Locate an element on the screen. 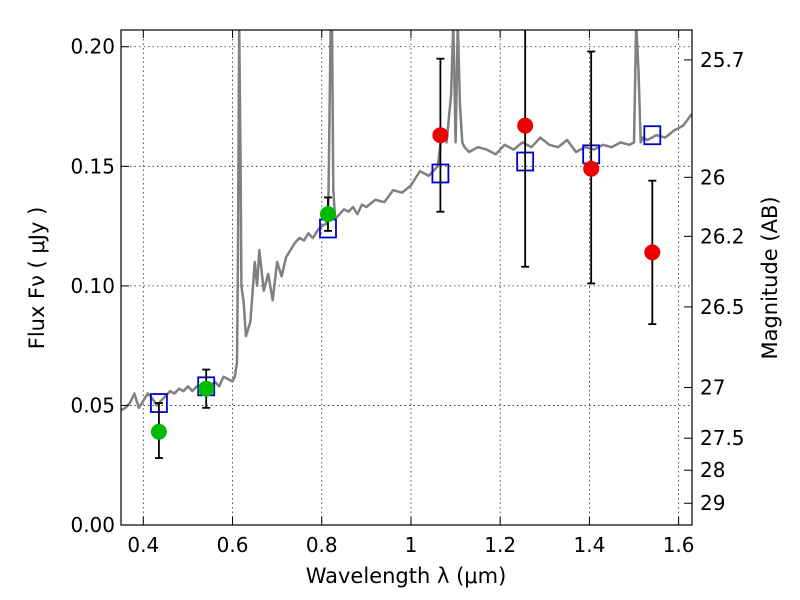 The image size is (800, 600). x-axis-label: Wavelength λ (μm) is located at coordinates (406, 576).